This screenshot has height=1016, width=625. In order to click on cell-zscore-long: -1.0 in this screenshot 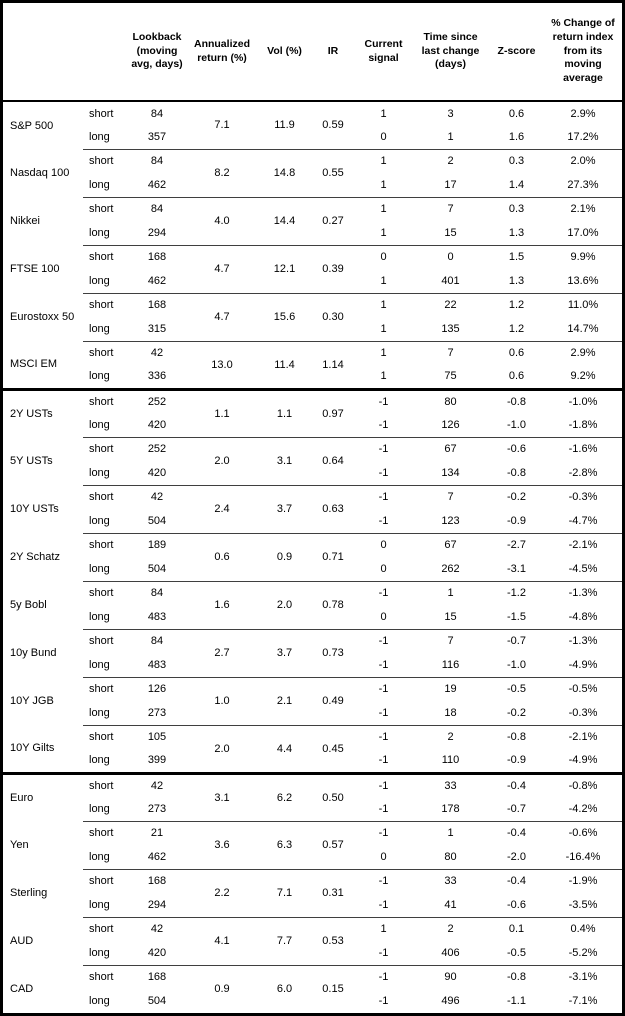, I will do `click(516, 424)`.